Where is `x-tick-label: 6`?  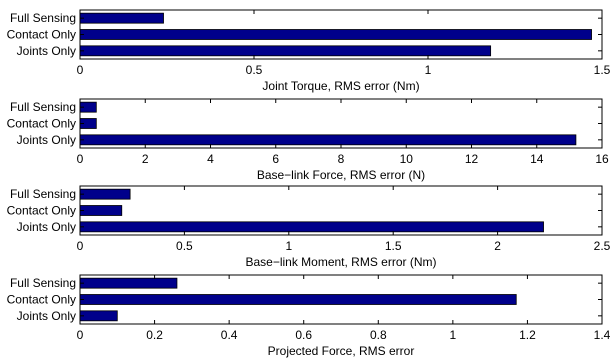 x-tick-label: 6 is located at coordinates (275, 159).